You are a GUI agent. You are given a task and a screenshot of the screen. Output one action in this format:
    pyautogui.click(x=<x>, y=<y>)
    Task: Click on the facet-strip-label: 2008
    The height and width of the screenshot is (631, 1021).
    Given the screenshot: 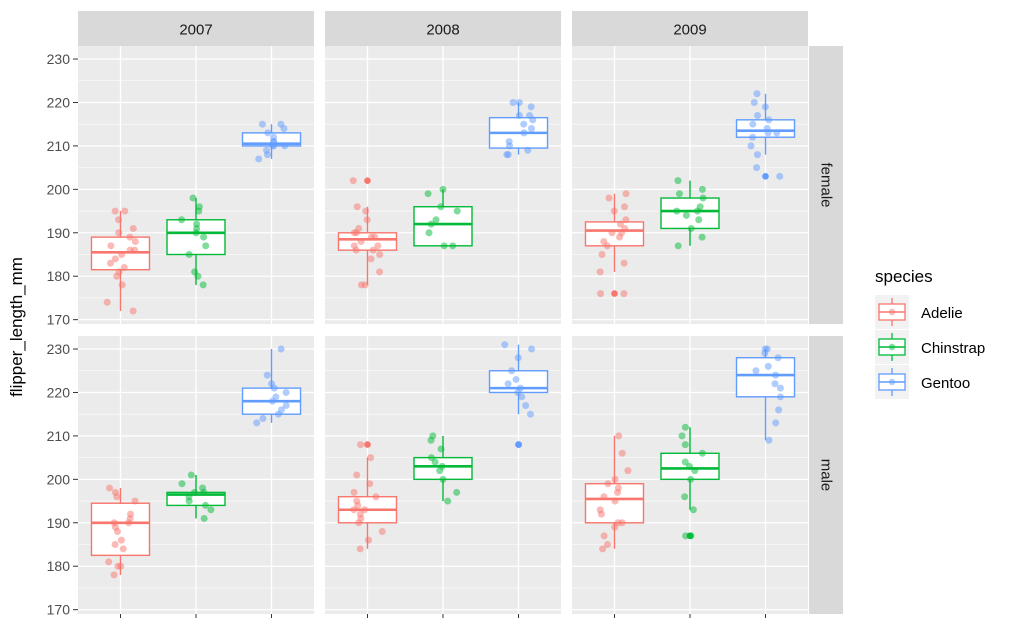 What is the action you would take?
    pyautogui.click(x=442, y=30)
    